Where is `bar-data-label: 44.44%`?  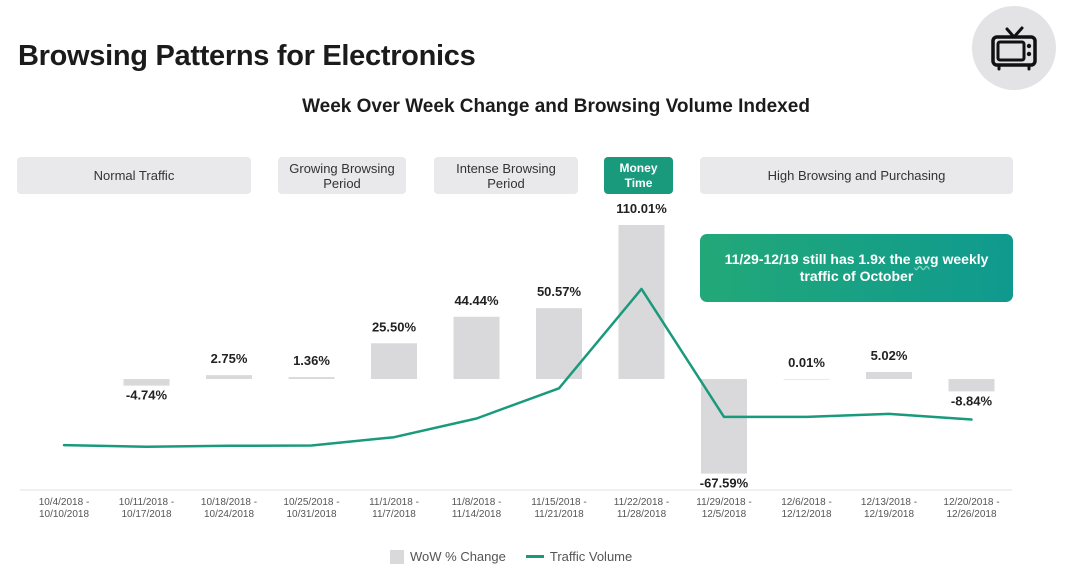 bar-data-label: 44.44% is located at coordinates (476, 300).